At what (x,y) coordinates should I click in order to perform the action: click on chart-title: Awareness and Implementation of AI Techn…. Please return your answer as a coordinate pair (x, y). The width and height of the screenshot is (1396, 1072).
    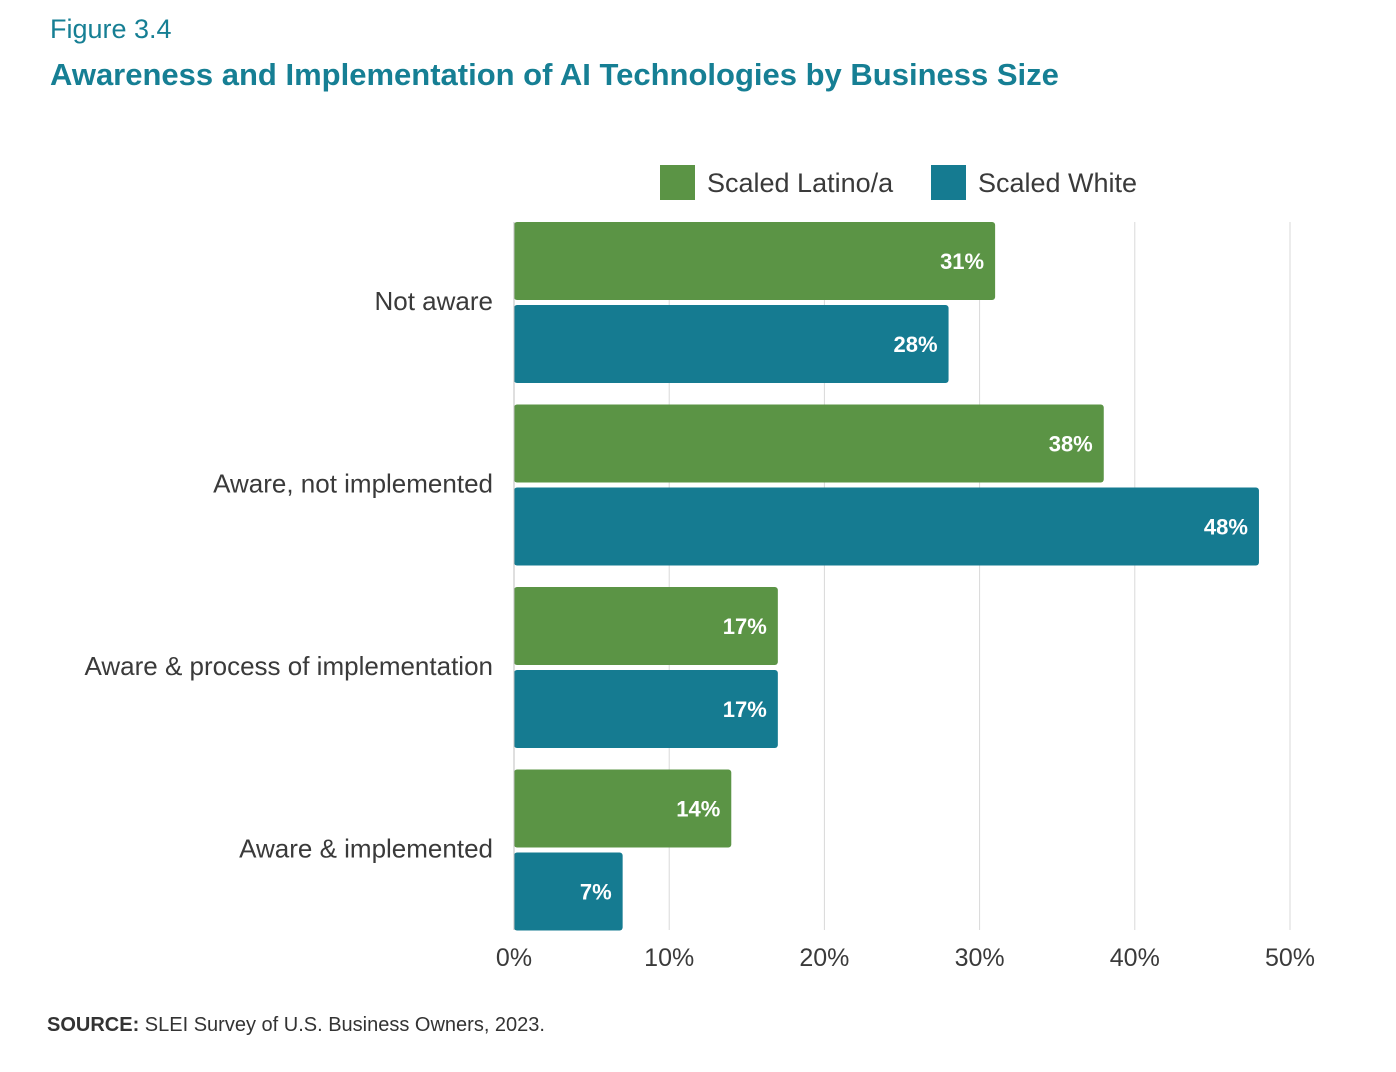
    Looking at the image, I should click on (554, 74).